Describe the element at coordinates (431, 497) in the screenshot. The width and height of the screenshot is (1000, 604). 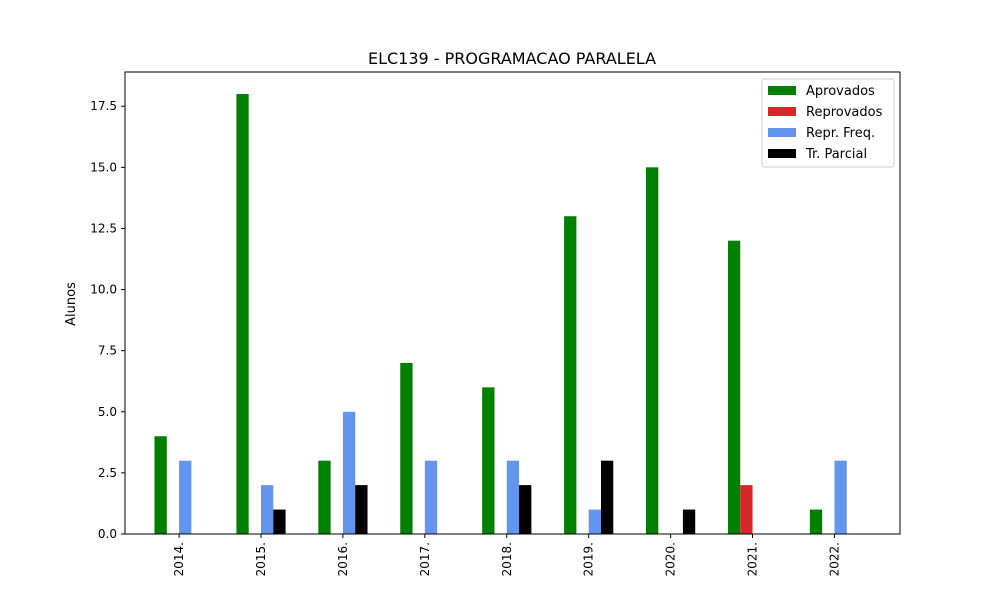
I see `bar-repr-freq-2017` at that location.